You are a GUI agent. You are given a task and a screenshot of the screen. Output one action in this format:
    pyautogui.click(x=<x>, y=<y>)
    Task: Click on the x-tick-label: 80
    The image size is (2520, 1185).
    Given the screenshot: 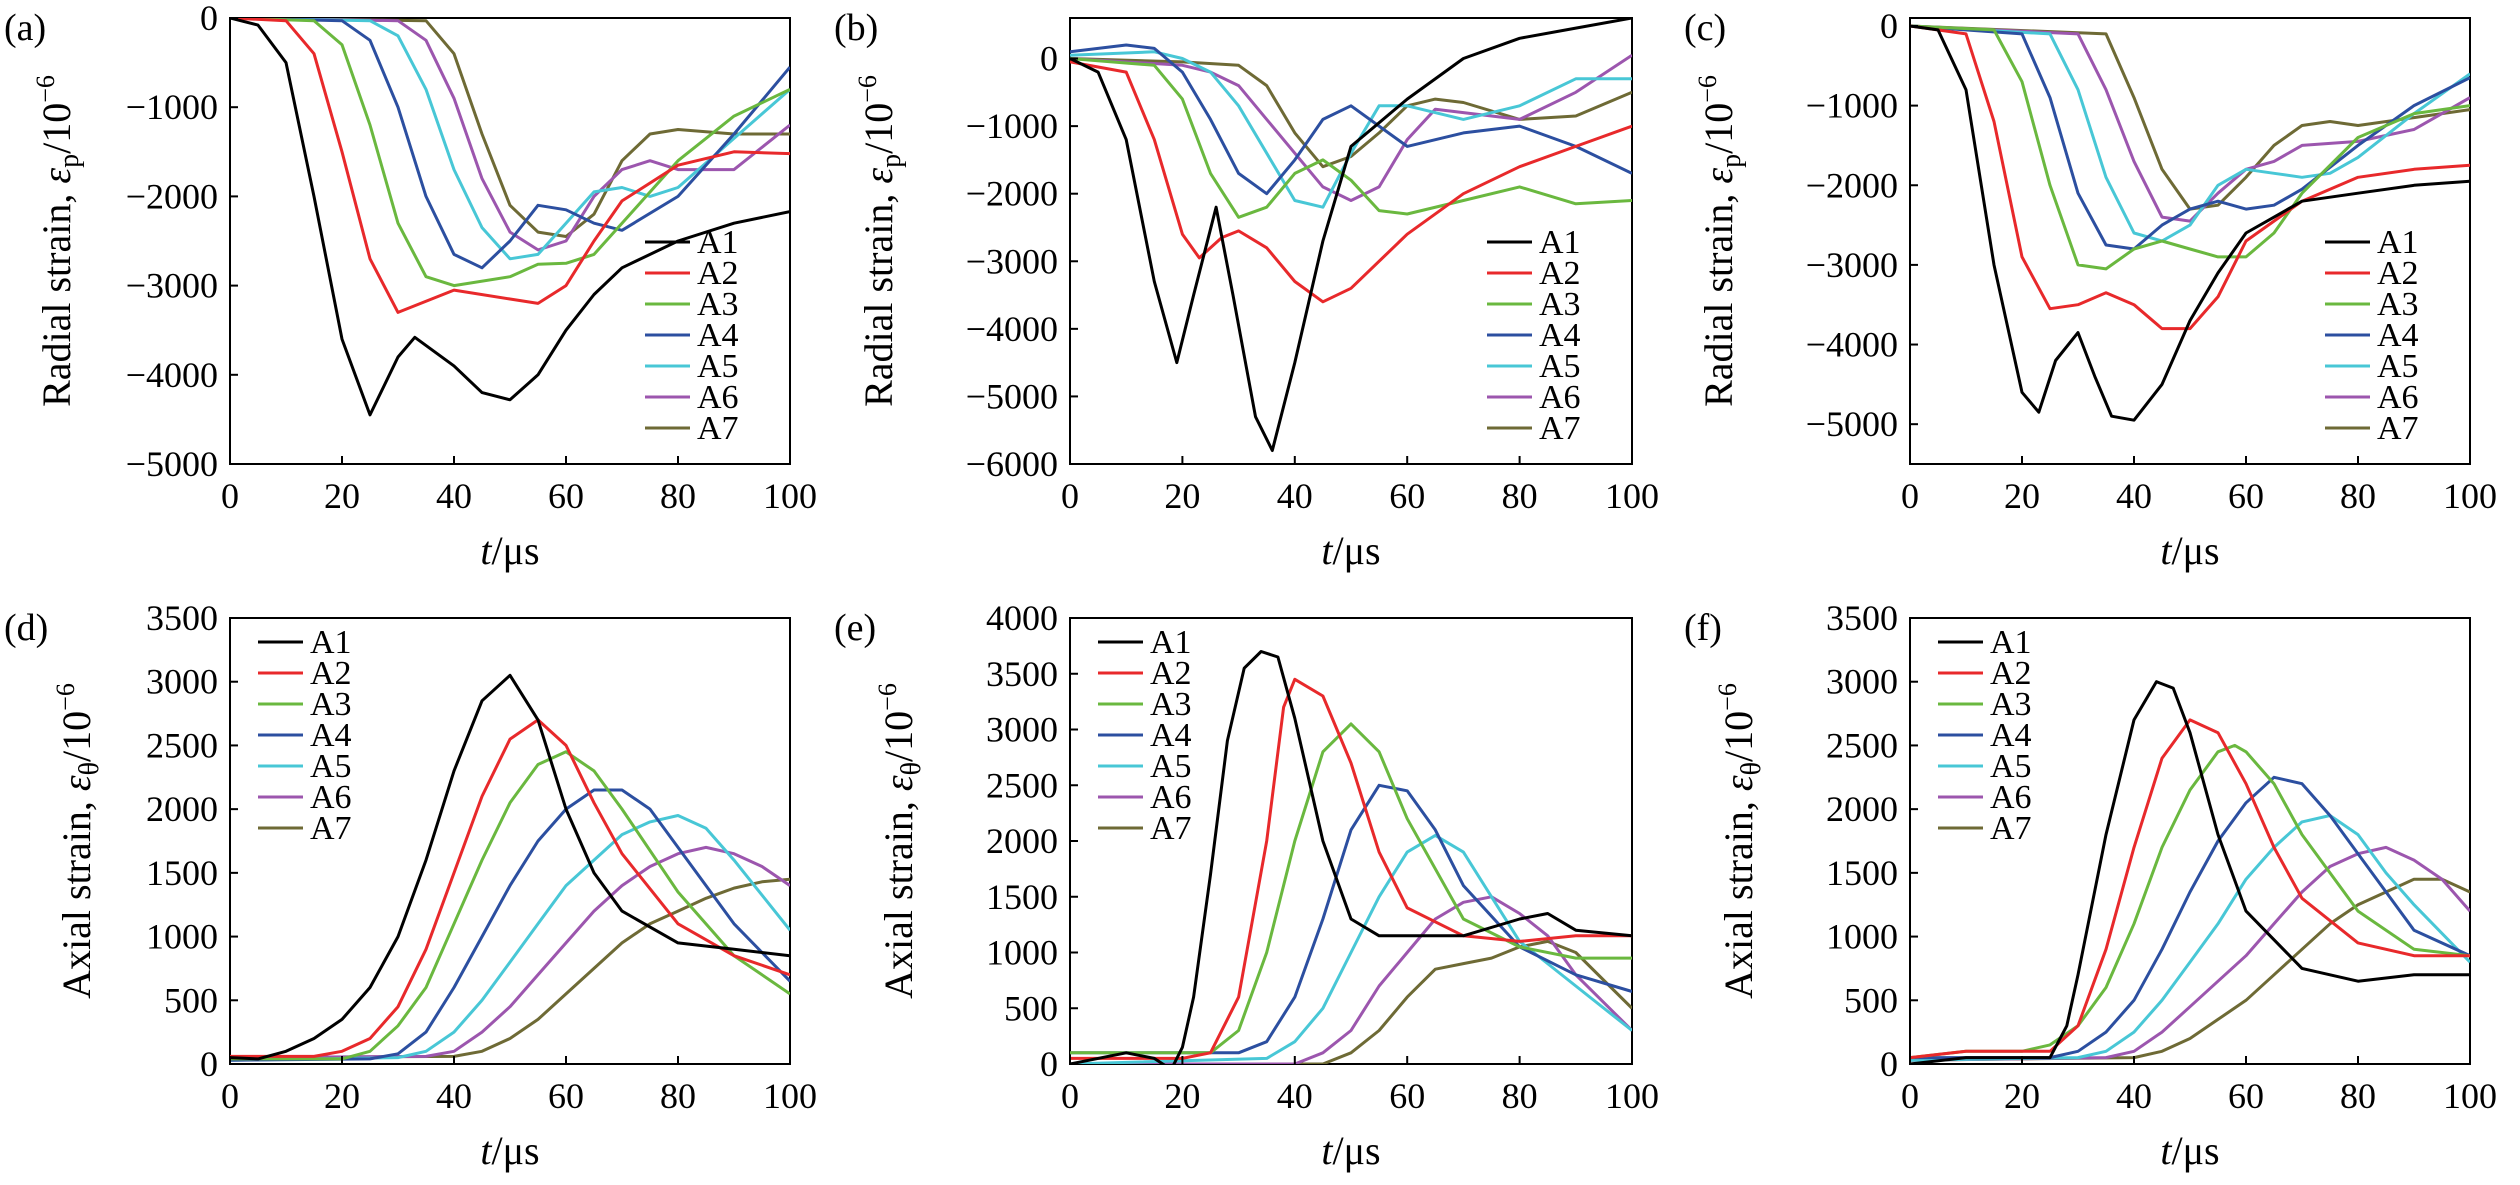 What is the action you would take?
    pyautogui.click(x=2358, y=496)
    